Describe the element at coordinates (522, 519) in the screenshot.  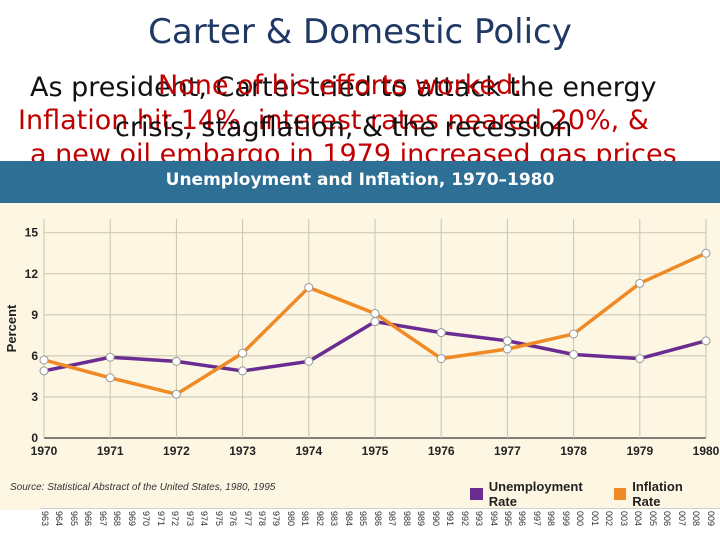
I see `year-strip-label: 996` at that location.